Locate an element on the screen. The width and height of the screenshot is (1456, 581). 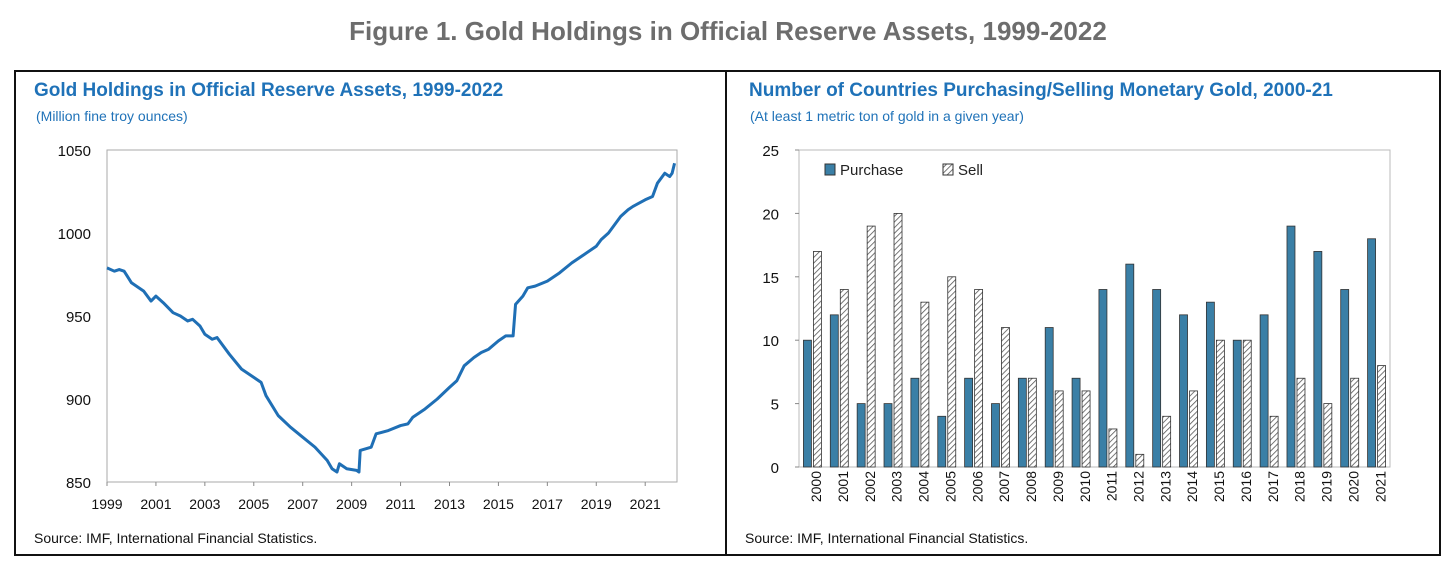
x-tick-label: 2008 is located at coordinates (1031, 486).